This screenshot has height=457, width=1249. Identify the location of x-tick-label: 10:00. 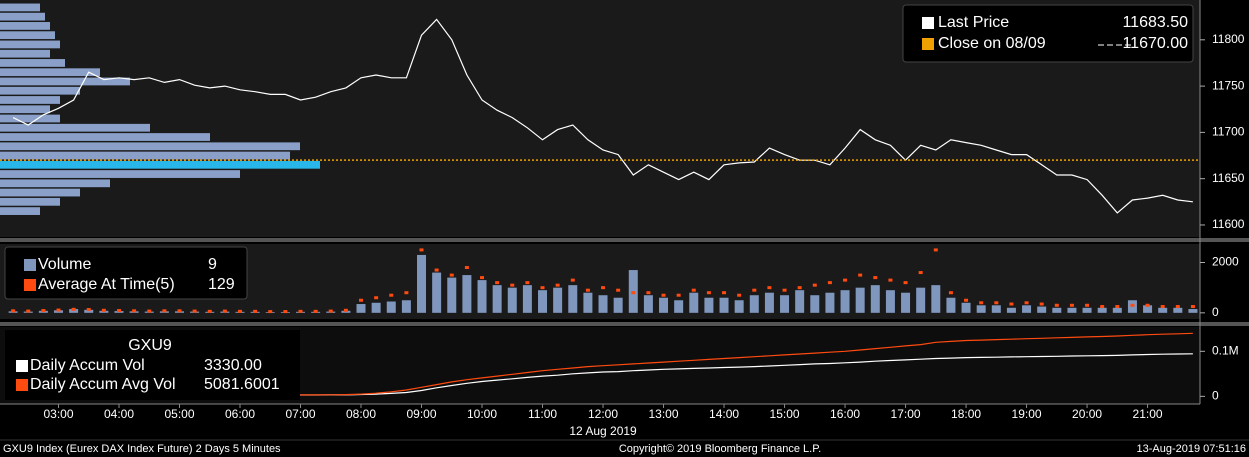
(482, 414).